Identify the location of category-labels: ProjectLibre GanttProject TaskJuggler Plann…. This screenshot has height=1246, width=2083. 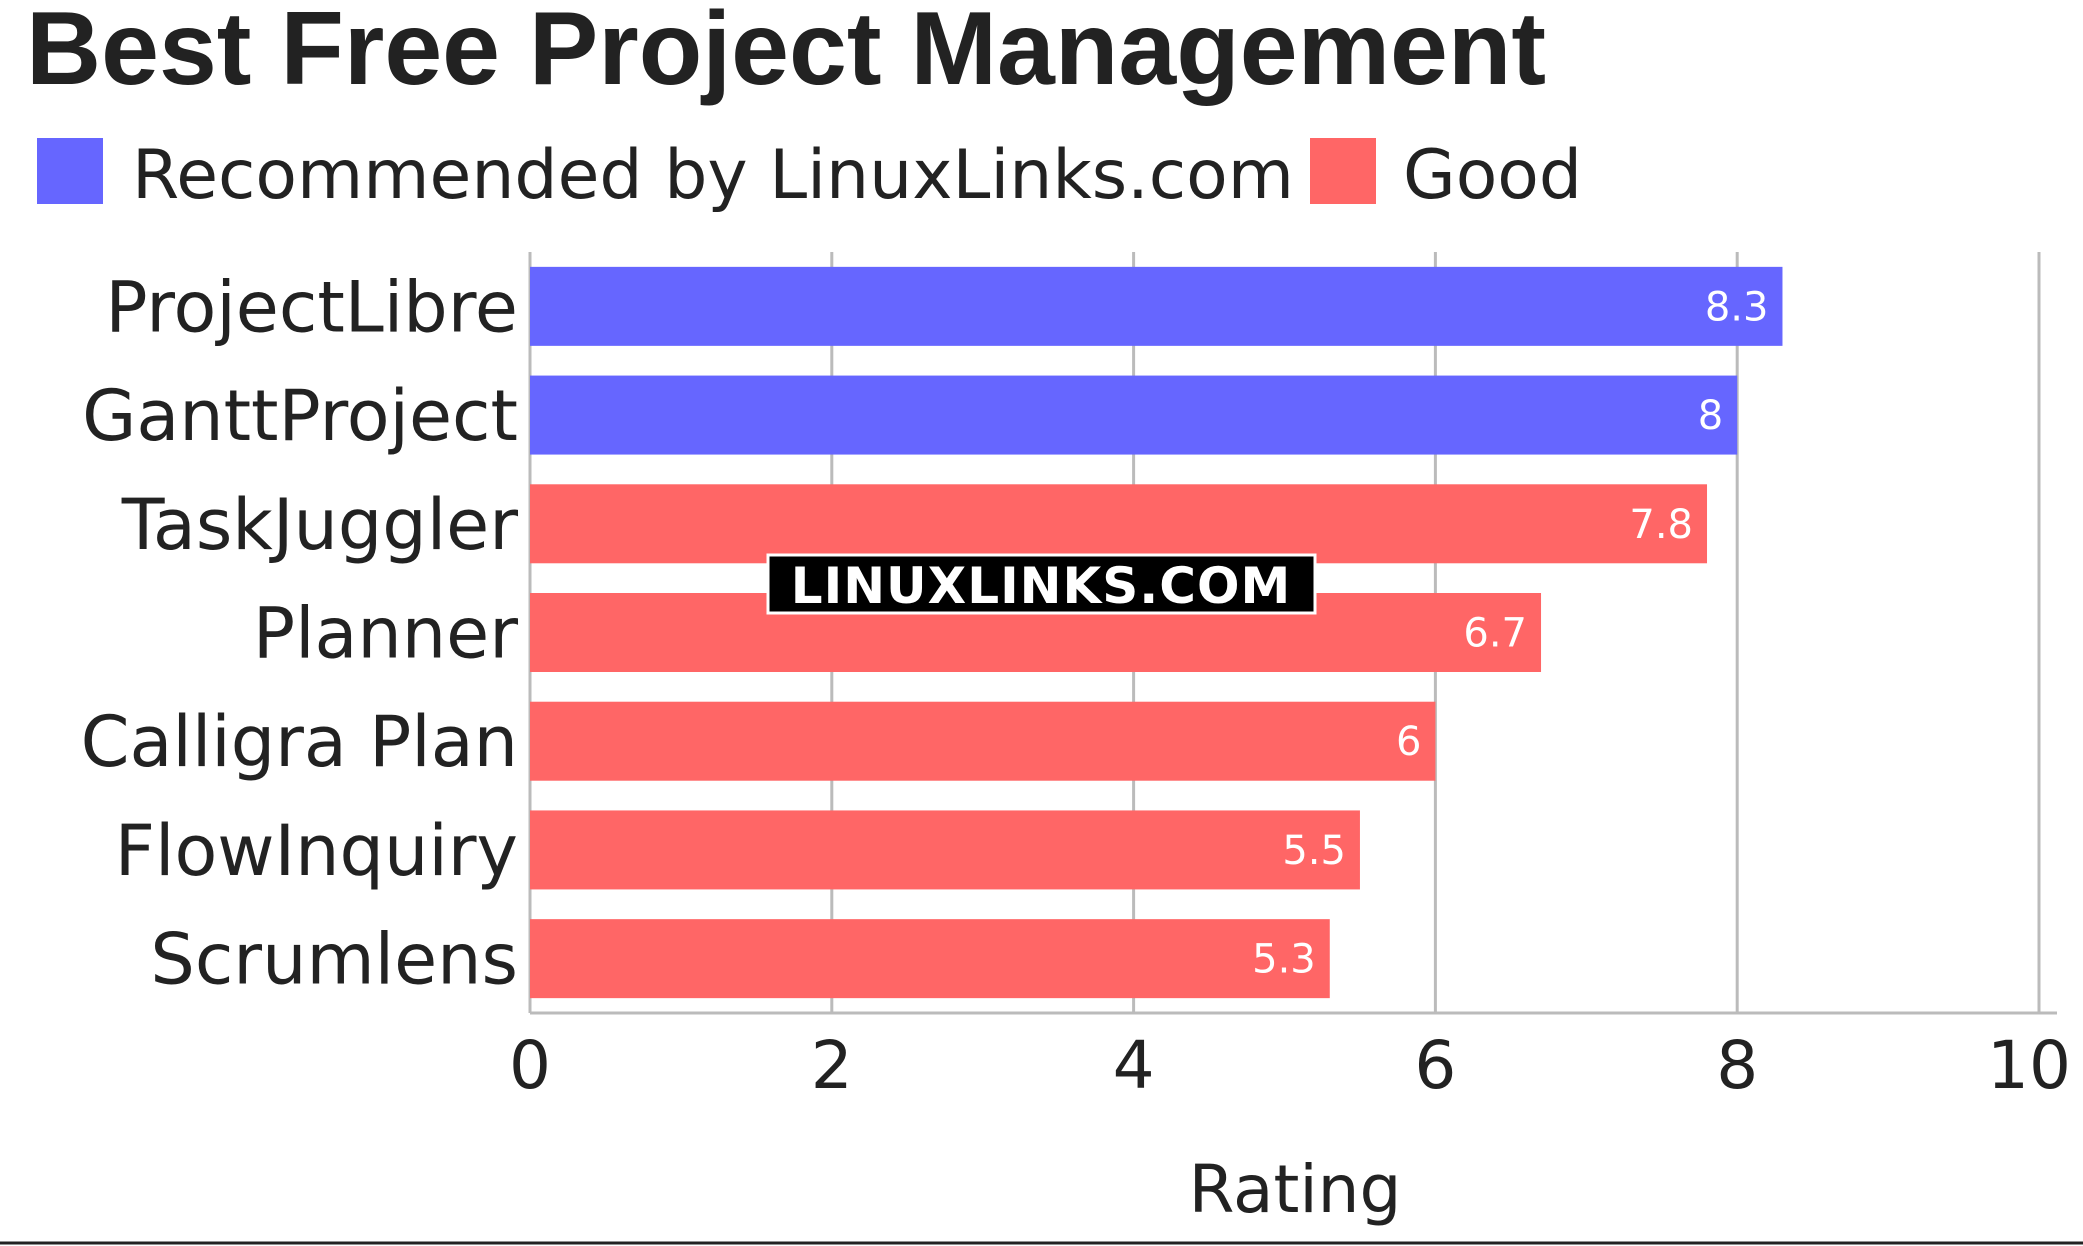
(300, 633).